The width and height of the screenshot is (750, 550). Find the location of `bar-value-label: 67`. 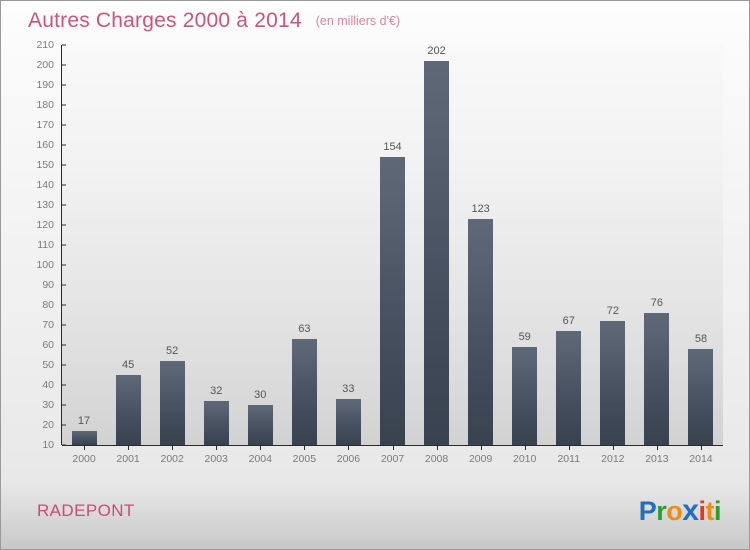

bar-value-label: 67 is located at coordinates (568, 321).